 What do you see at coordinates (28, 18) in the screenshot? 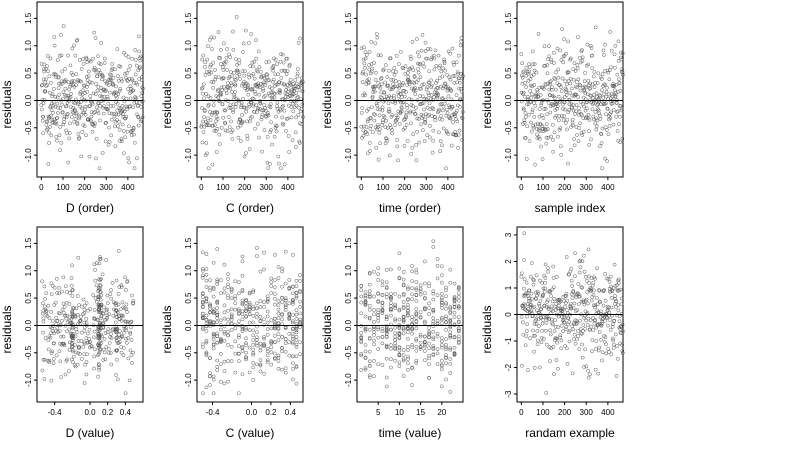
I see `y-tick-label: 1.5` at bounding box center [28, 18].